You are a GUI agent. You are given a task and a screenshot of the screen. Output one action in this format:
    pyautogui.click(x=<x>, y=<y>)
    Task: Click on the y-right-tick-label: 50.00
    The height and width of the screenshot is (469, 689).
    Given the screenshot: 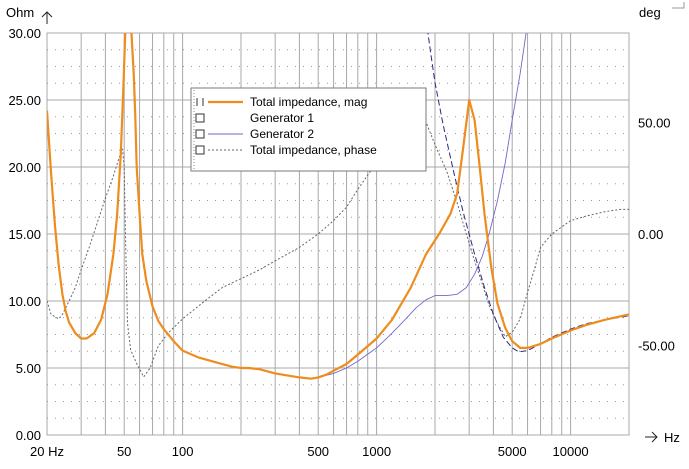 What is the action you would take?
    pyautogui.click(x=654, y=122)
    